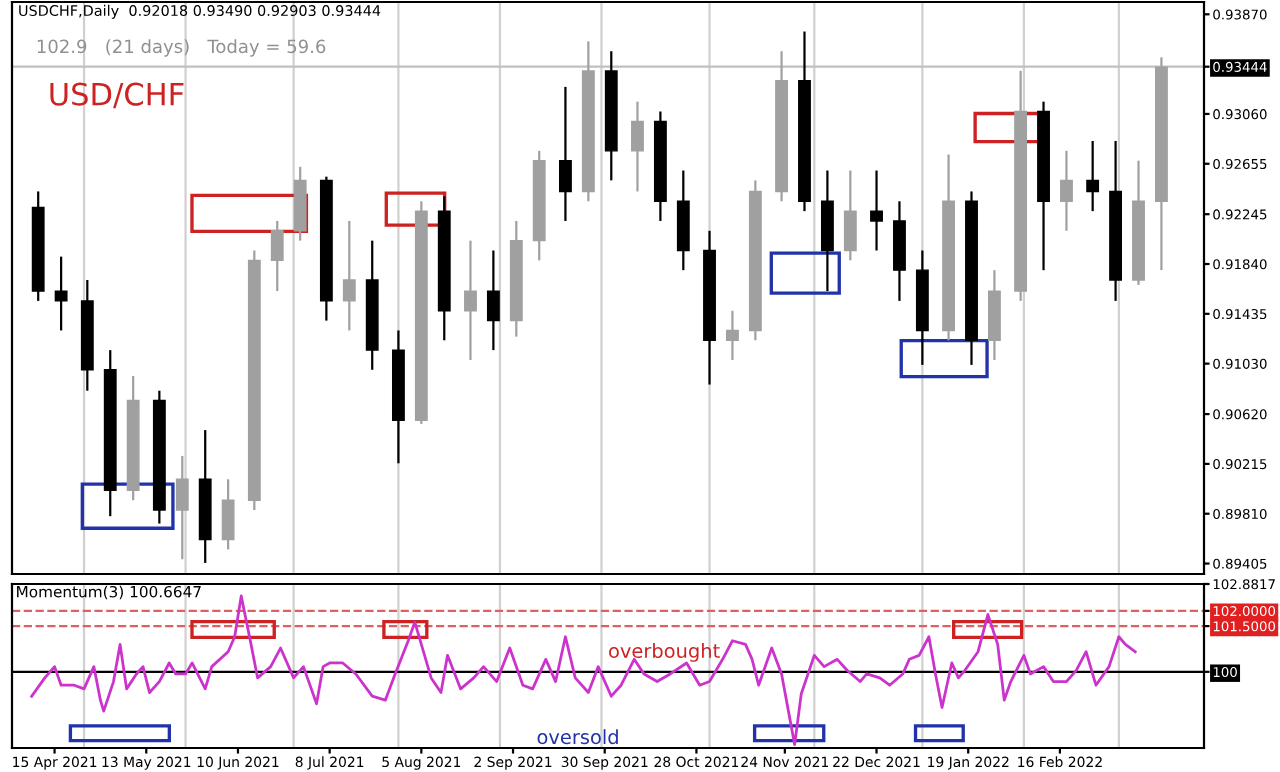 This screenshot has width=1280, height=772. Describe the element at coordinates (664, 652) in the screenshot. I see `annotation: overbought` at that location.